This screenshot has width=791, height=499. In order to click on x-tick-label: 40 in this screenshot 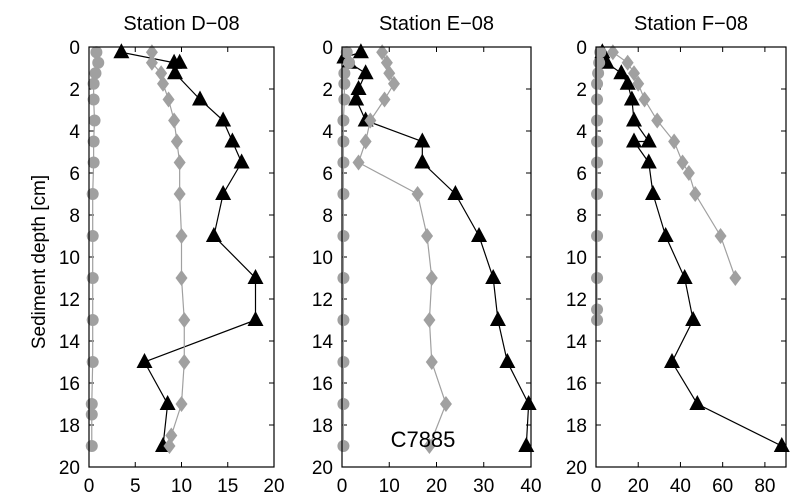, I will do `click(680, 486)`.